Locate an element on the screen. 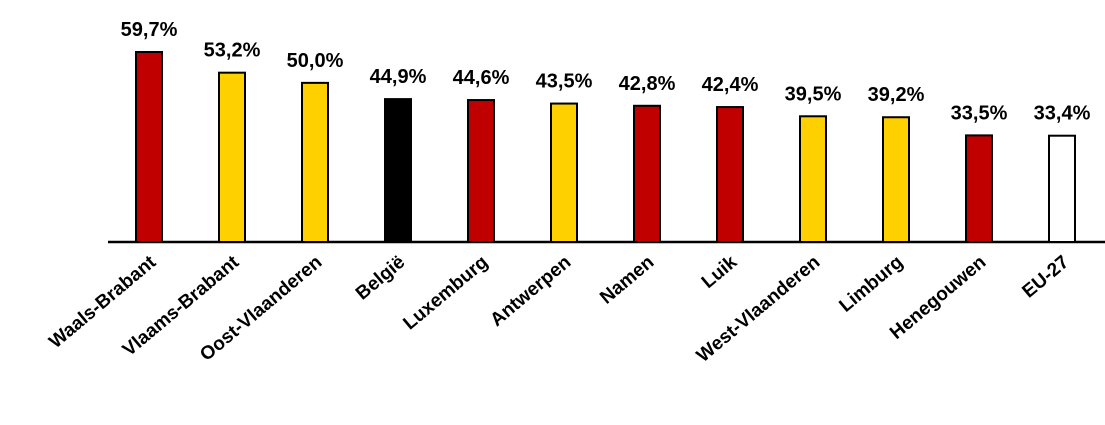 This screenshot has width=1105, height=425. value-label: 39,2% is located at coordinates (896, 95).